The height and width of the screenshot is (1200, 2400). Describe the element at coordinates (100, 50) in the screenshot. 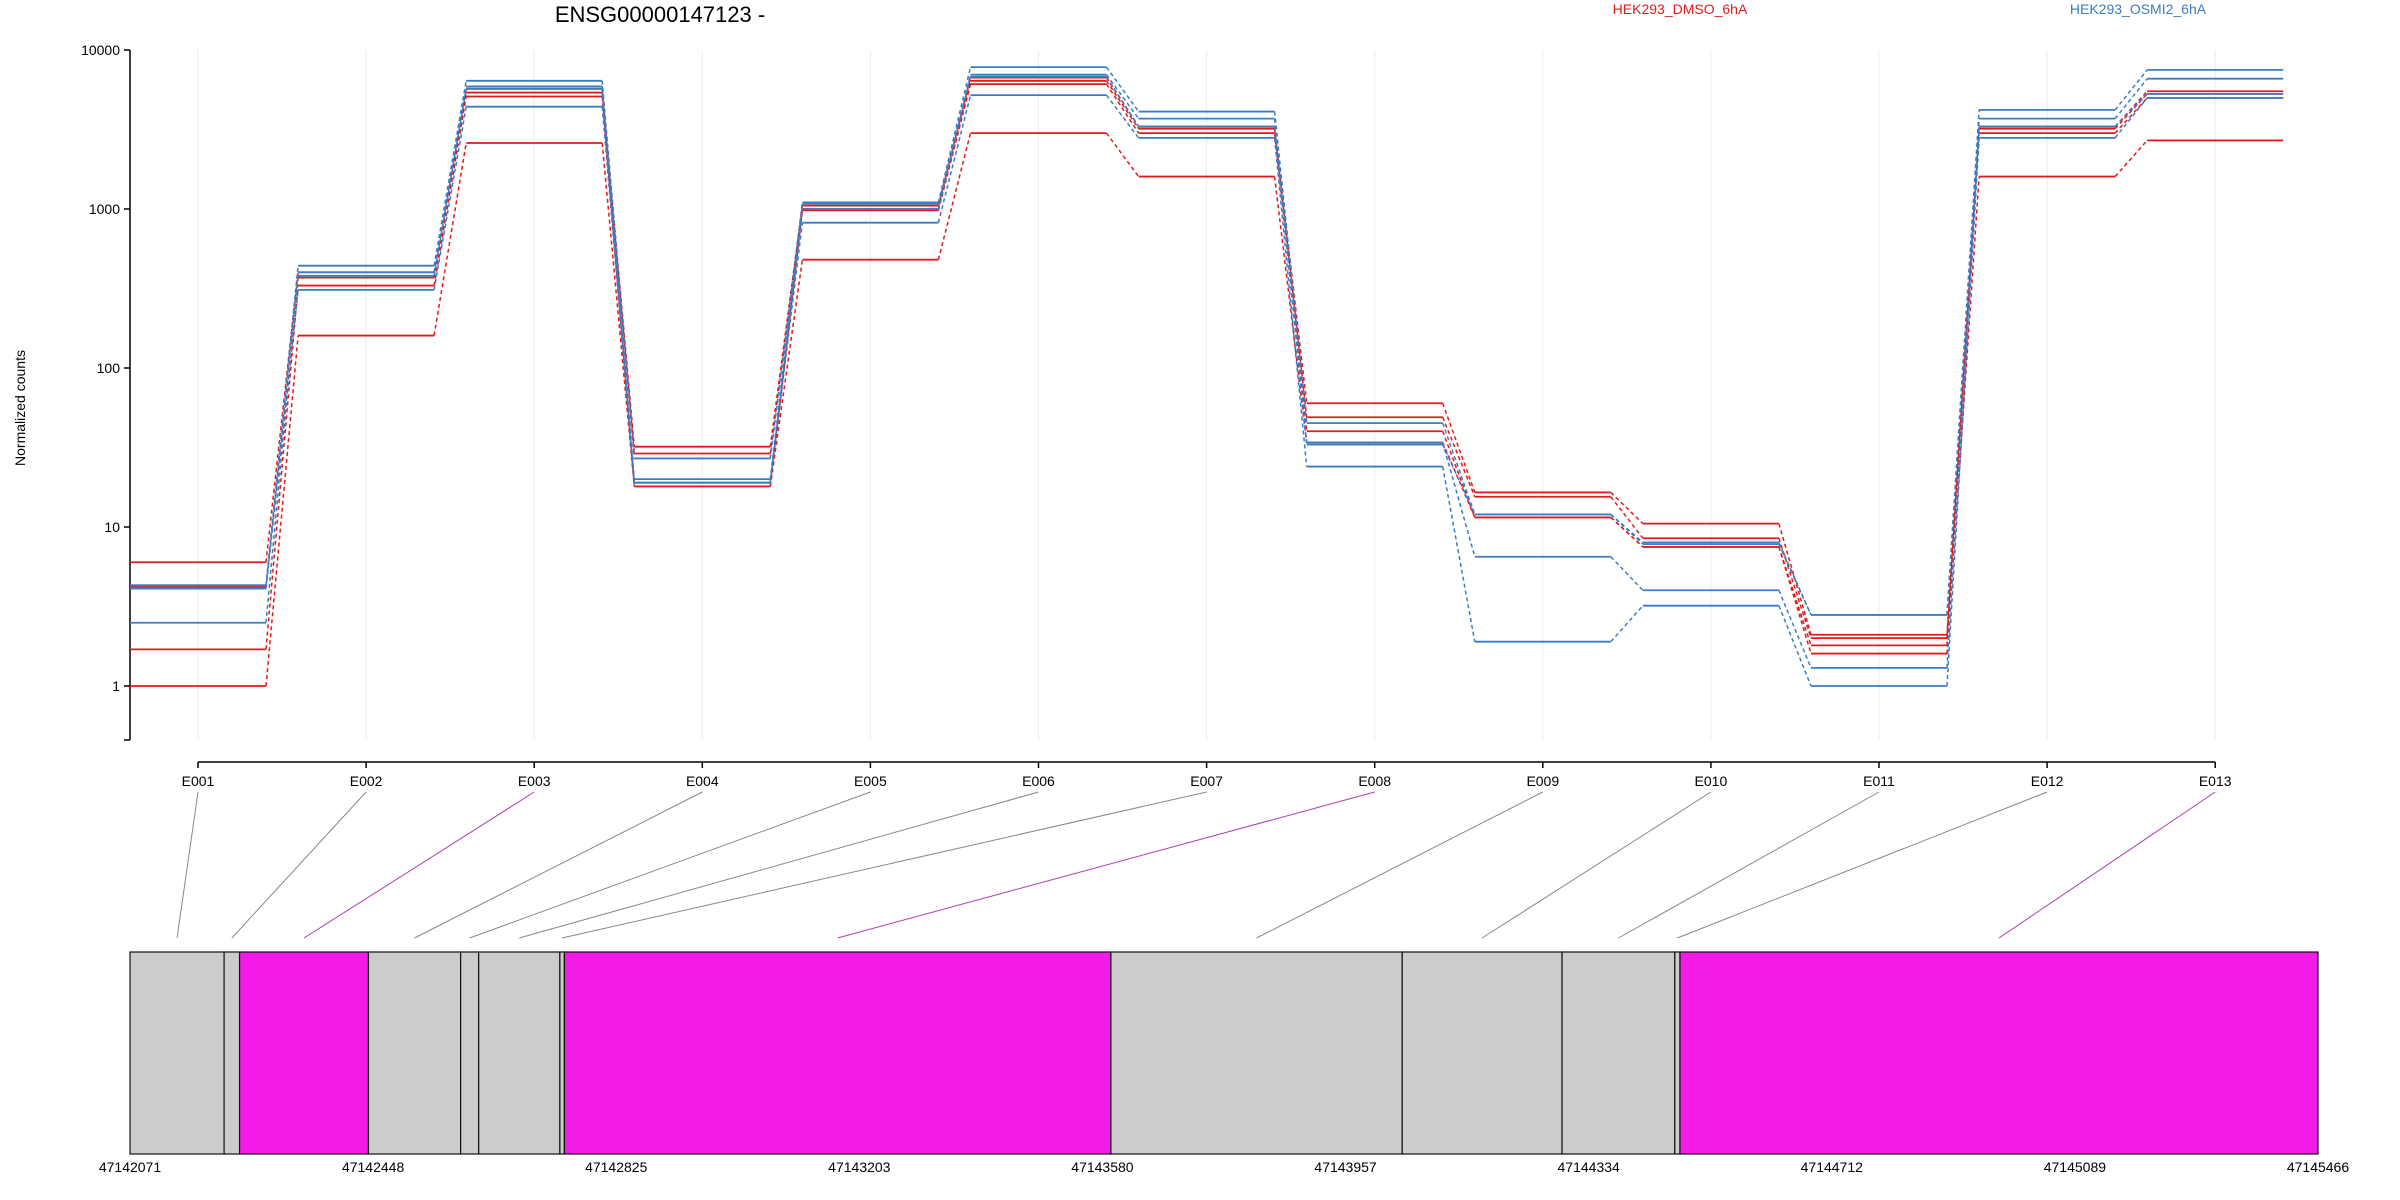

I see `y-tick-label: 10000` at that location.